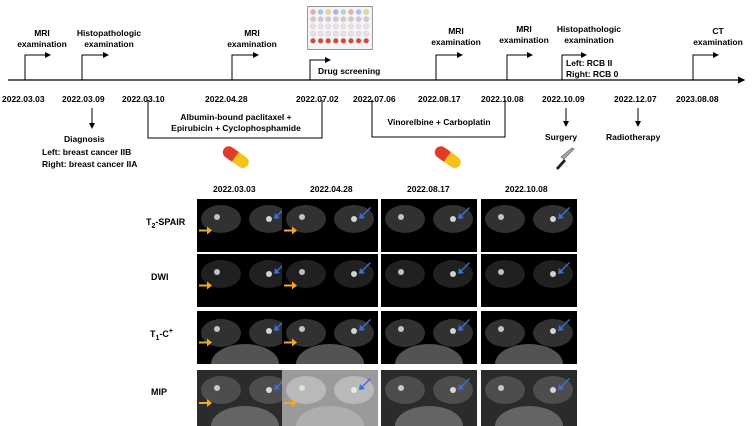 This screenshot has height=426, width=753. What do you see at coordinates (252, 38) in the screenshot?
I see `label-mri2: MRI examination` at bounding box center [252, 38].